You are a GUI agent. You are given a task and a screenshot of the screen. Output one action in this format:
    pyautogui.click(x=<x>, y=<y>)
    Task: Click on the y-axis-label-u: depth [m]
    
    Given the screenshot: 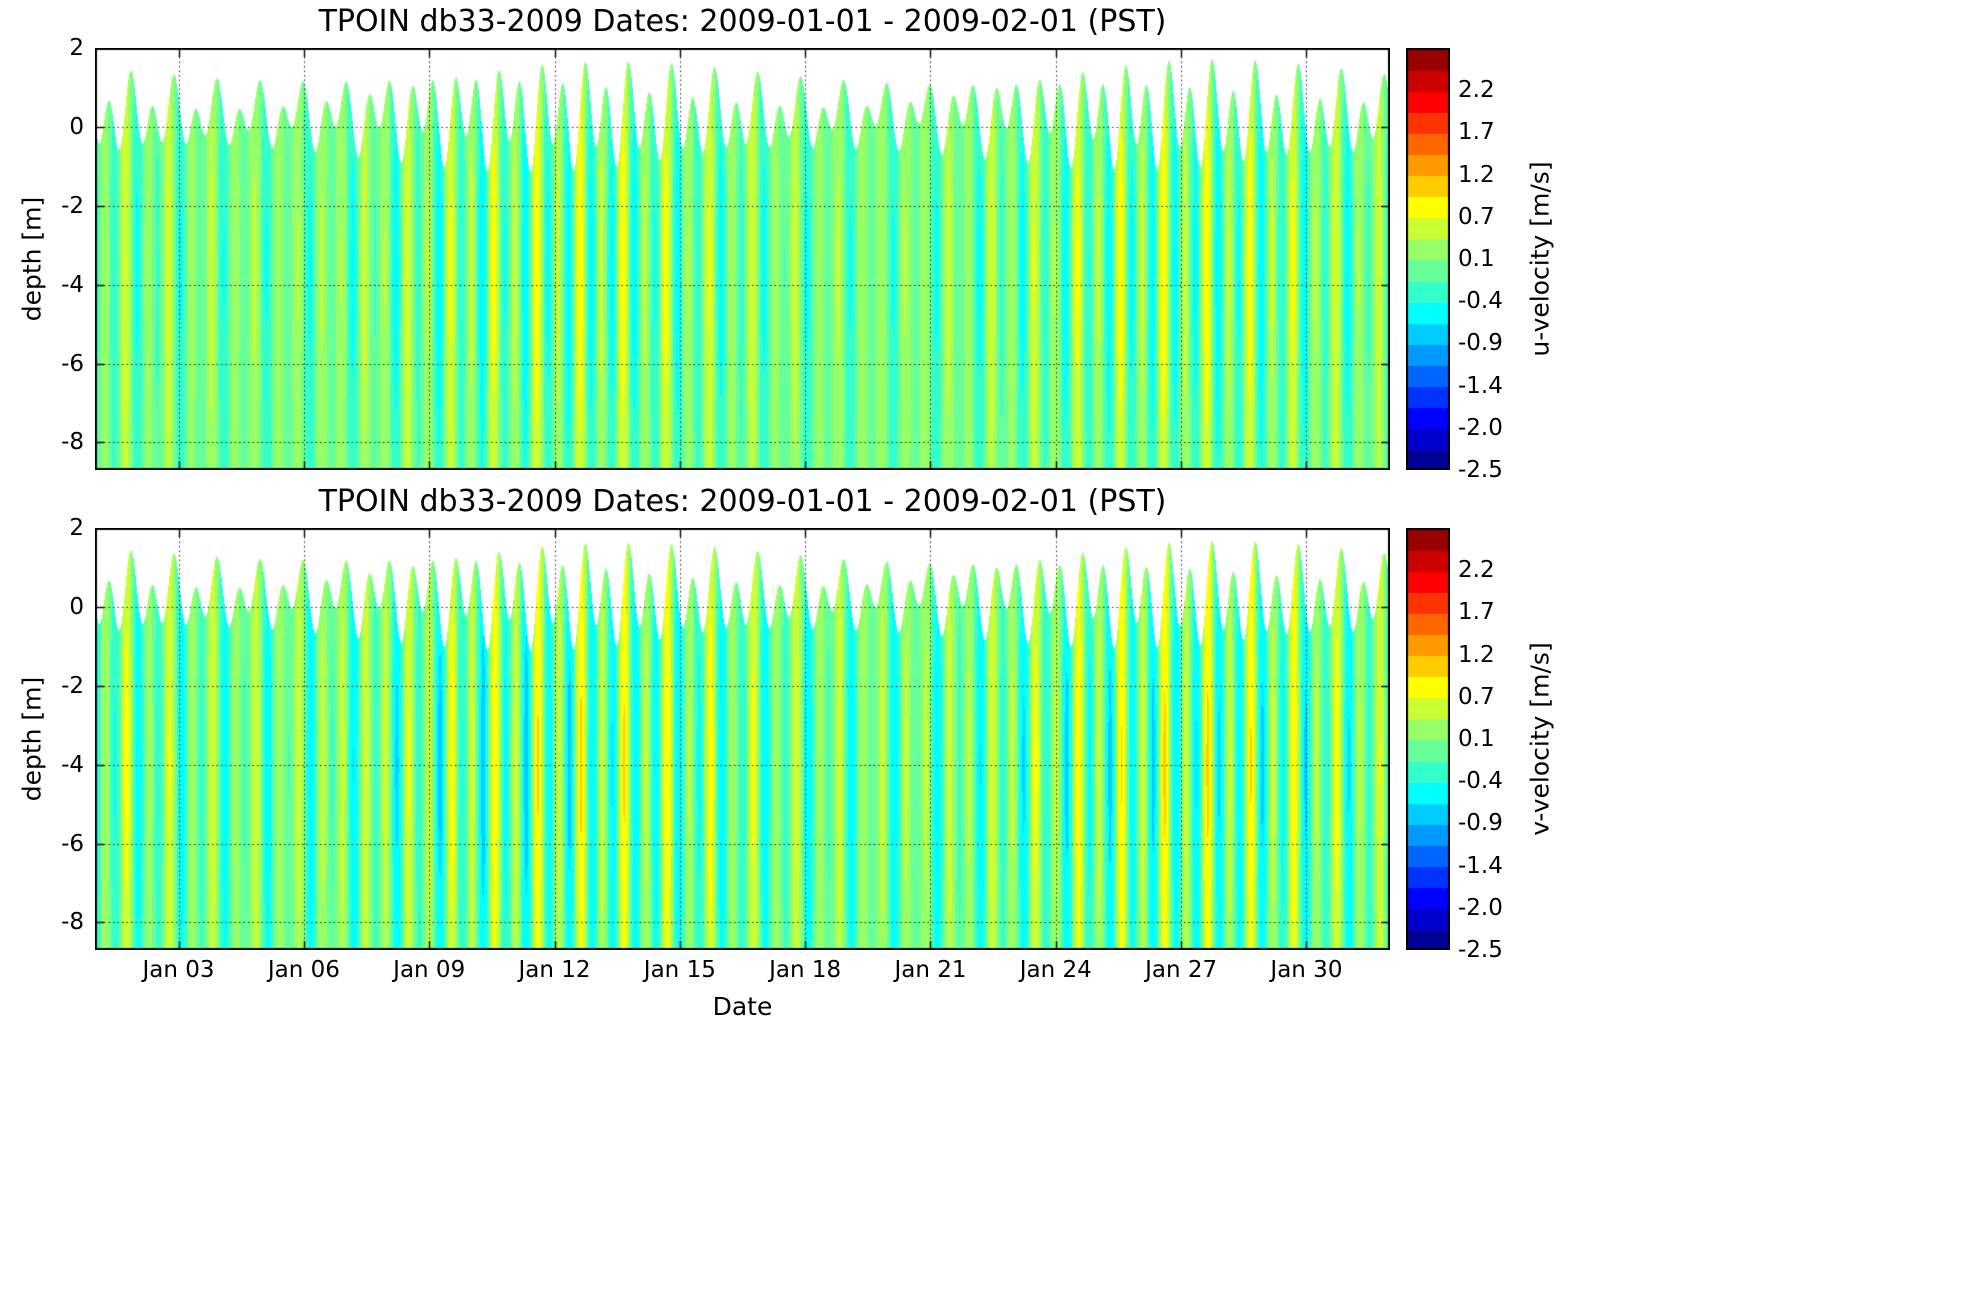 What is the action you would take?
    pyautogui.click(x=32, y=259)
    